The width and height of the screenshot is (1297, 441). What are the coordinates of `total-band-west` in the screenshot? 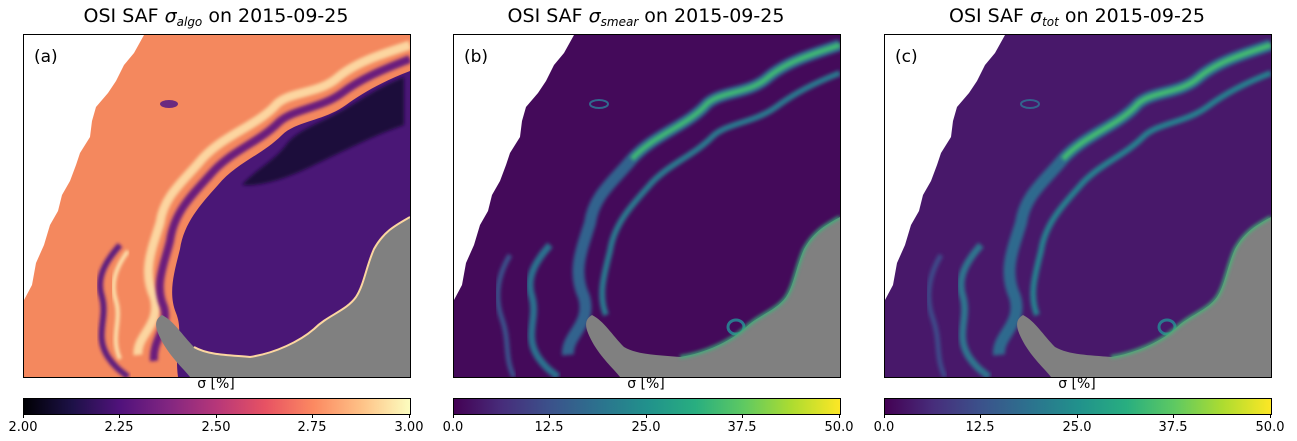 It's located at (974, 309).